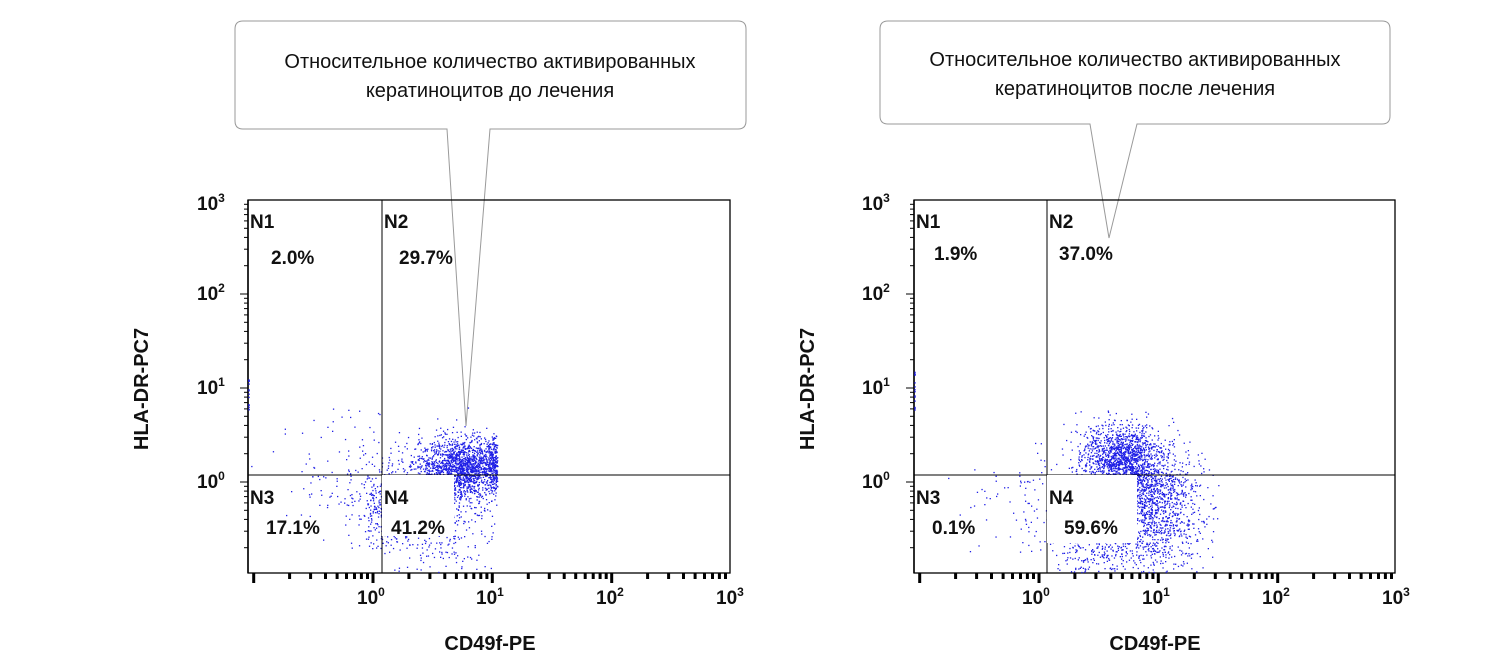 Image resolution: width=1500 pixels, height=665 pixels. I want to click on n4-label-box-before, so click(418, 505).